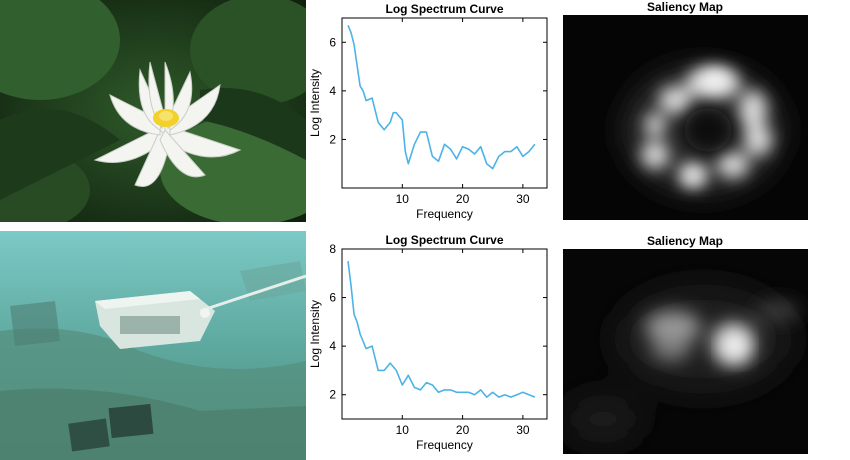 The height and width of the screenshot is (460, 850). I want to click on top-chart-ytick-label: 2, so click(332, 139).